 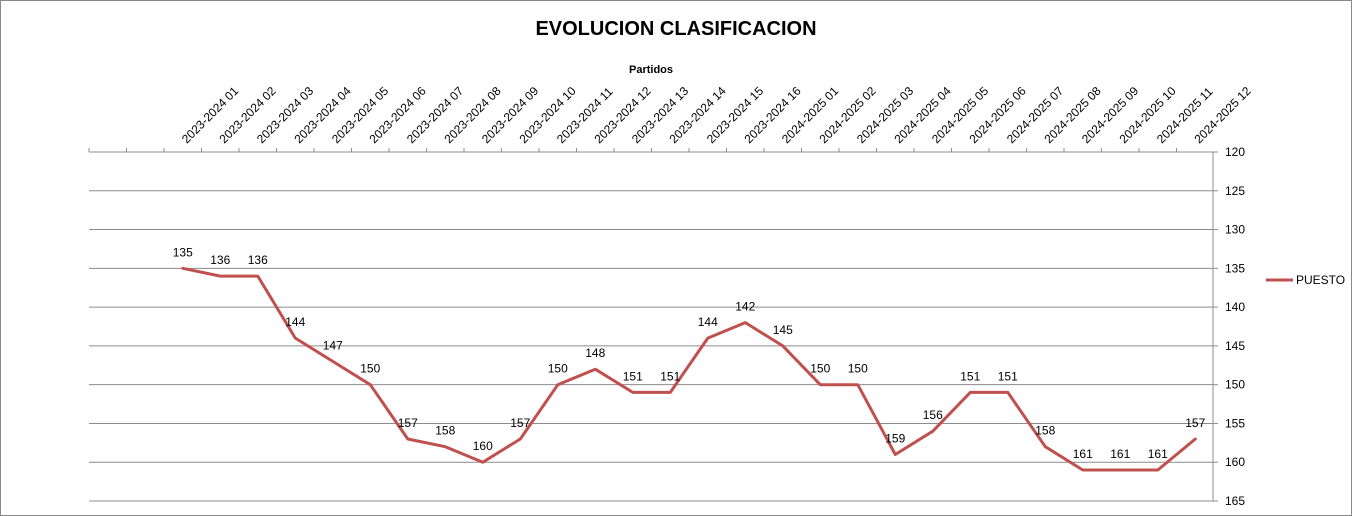 I want to click on data-label: 148, so click(x=595, y=353).